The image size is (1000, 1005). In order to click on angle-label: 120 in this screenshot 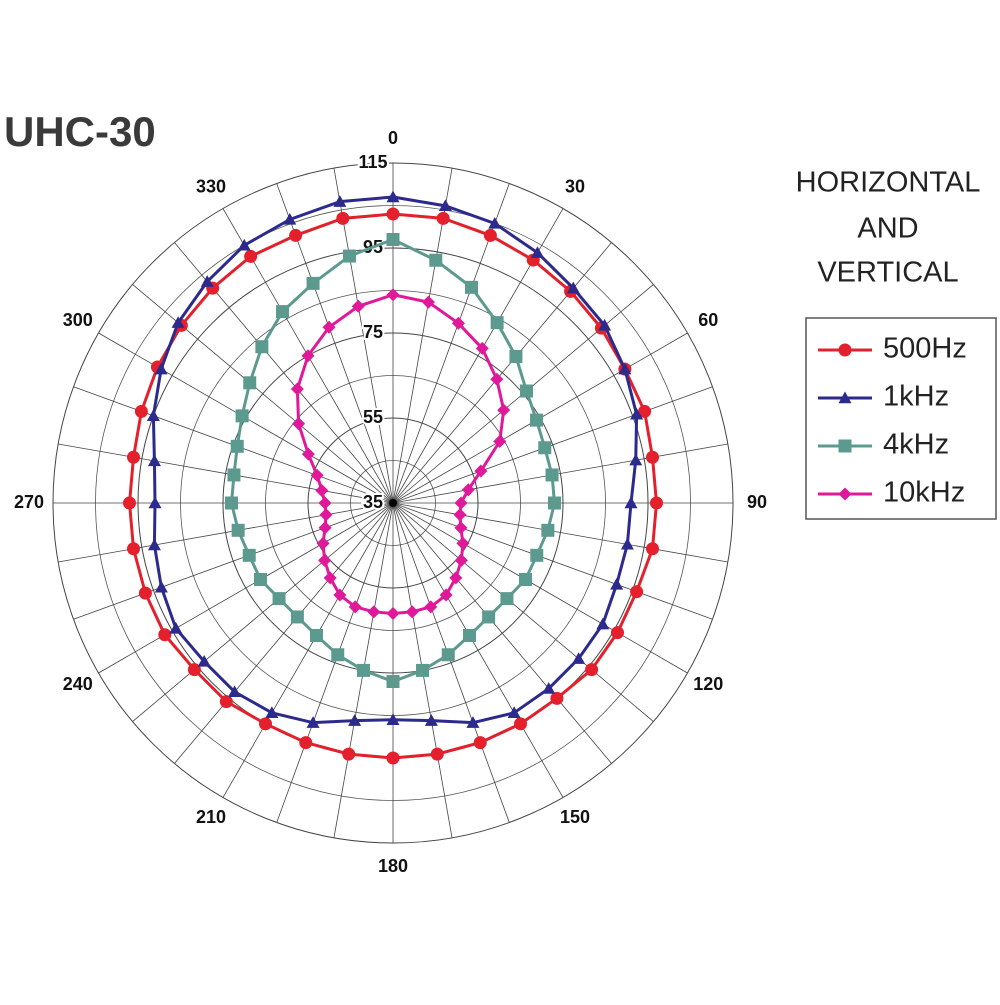, I will do `click(708, 684)`.